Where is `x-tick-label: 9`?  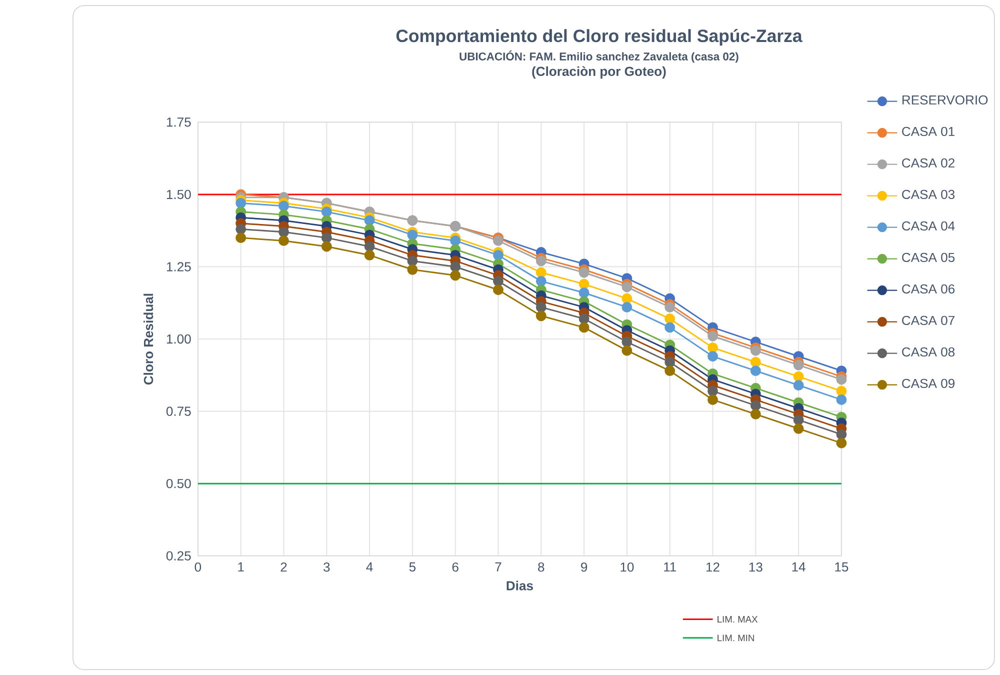
x-tick-label: 9 is located at coordinates (584, 567).